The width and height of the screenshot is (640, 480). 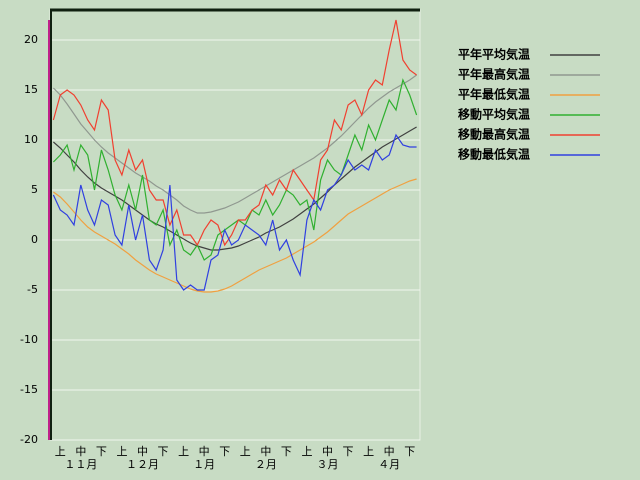 What do you see at coordinates (34, 239) in the screenshot?
I see `y-tick-label: 0` at bounding box center [34, 239].